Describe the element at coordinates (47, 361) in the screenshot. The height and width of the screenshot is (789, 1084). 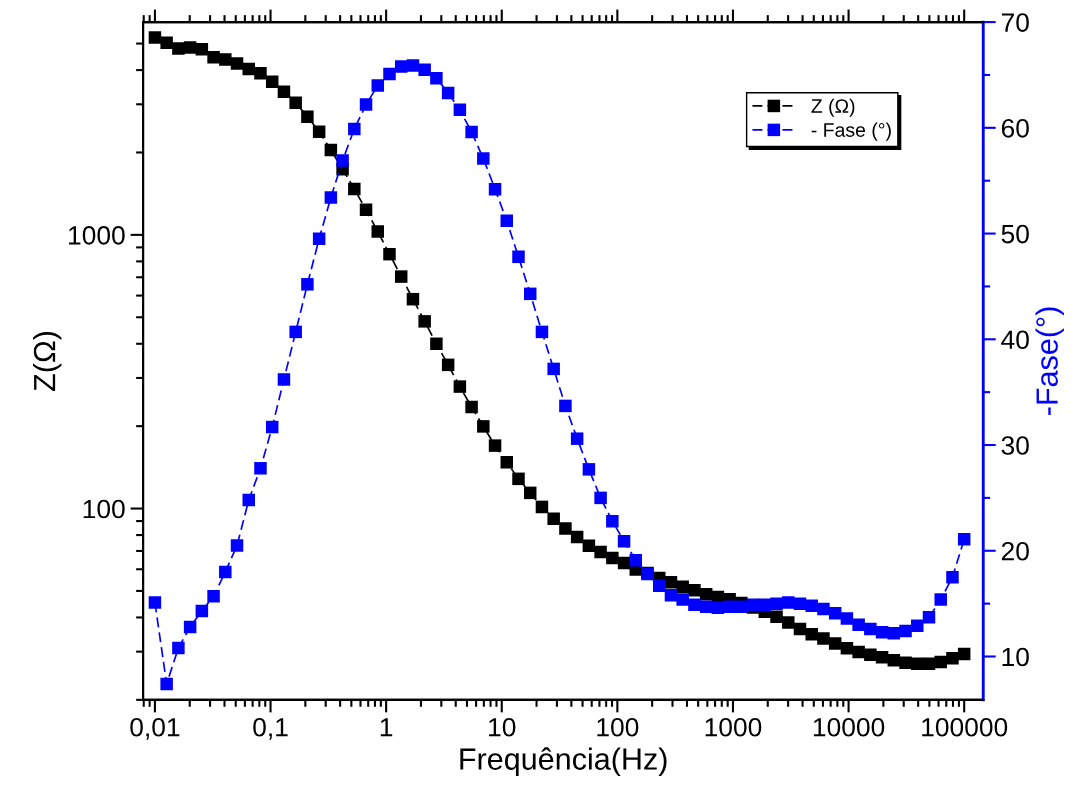
I see `y-axis-title: Z(Ω)` at that location.